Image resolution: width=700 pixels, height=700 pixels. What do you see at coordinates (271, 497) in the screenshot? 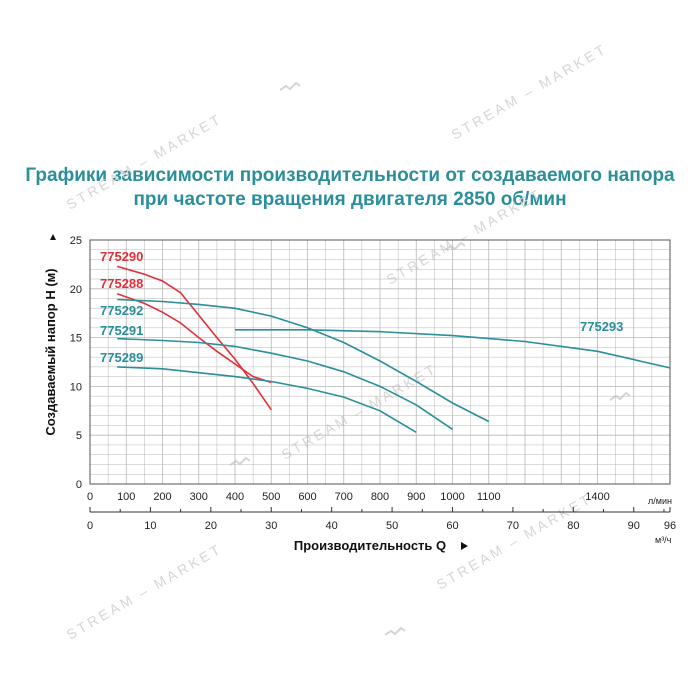
I see `x-tick-label-lmin: 500` at bounding box center [271, 497].